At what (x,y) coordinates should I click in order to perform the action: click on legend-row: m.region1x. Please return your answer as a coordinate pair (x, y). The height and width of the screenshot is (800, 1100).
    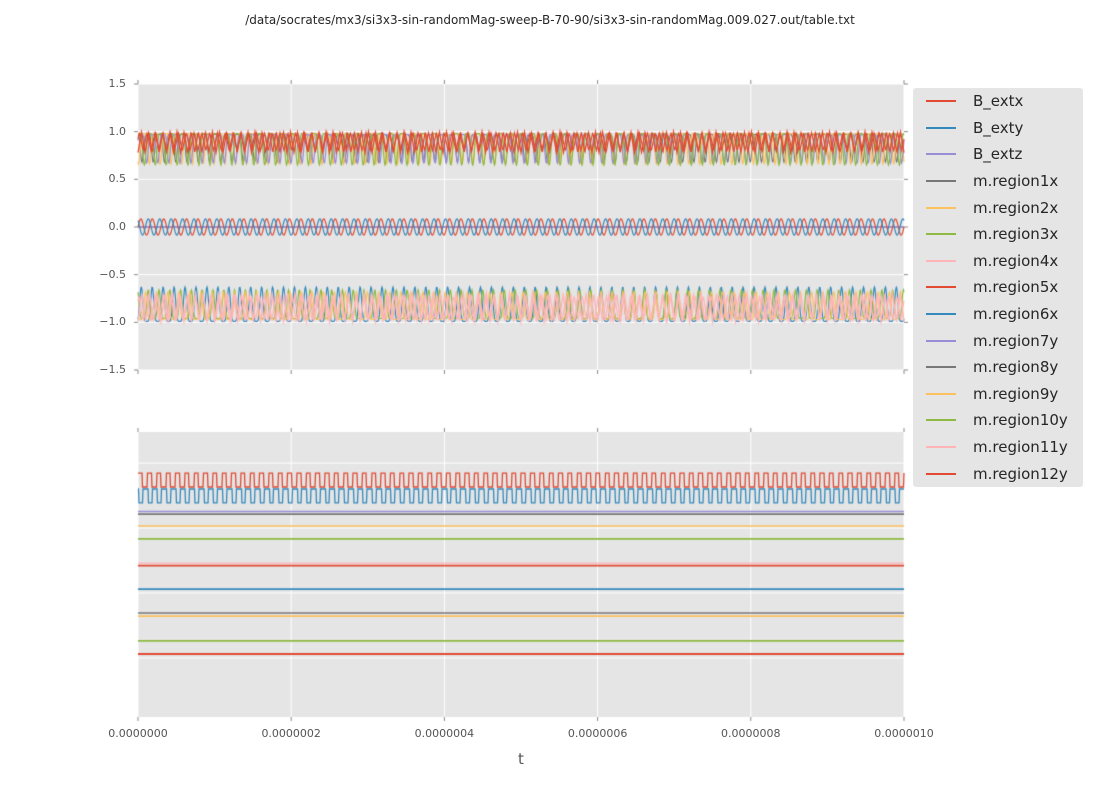
    Looking at the image, I should click on (998, 181).